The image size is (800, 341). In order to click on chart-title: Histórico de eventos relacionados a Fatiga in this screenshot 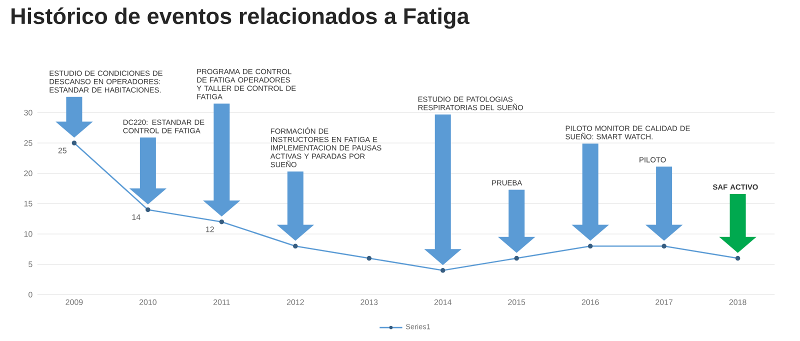, I will do `click(241, 18)`.